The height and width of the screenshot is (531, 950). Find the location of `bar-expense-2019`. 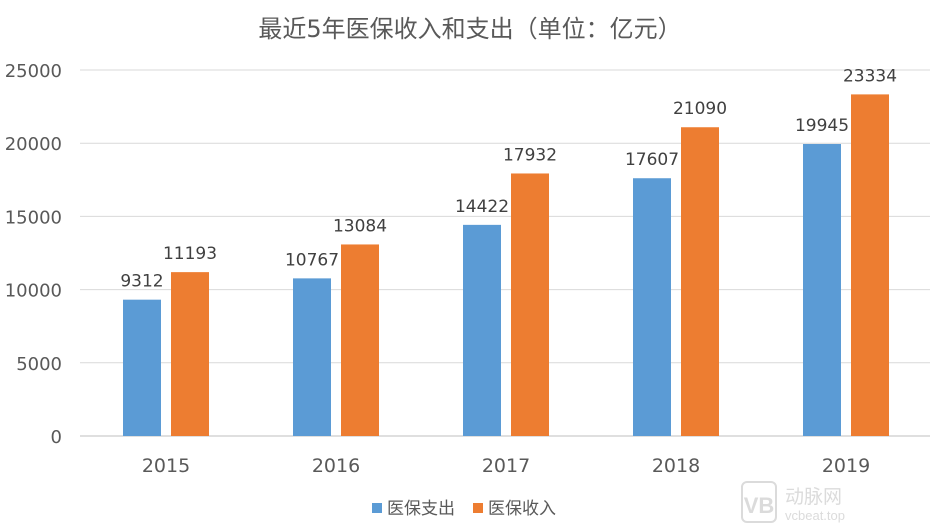

bar-expense-2019 is located at coordinates (822, 290).